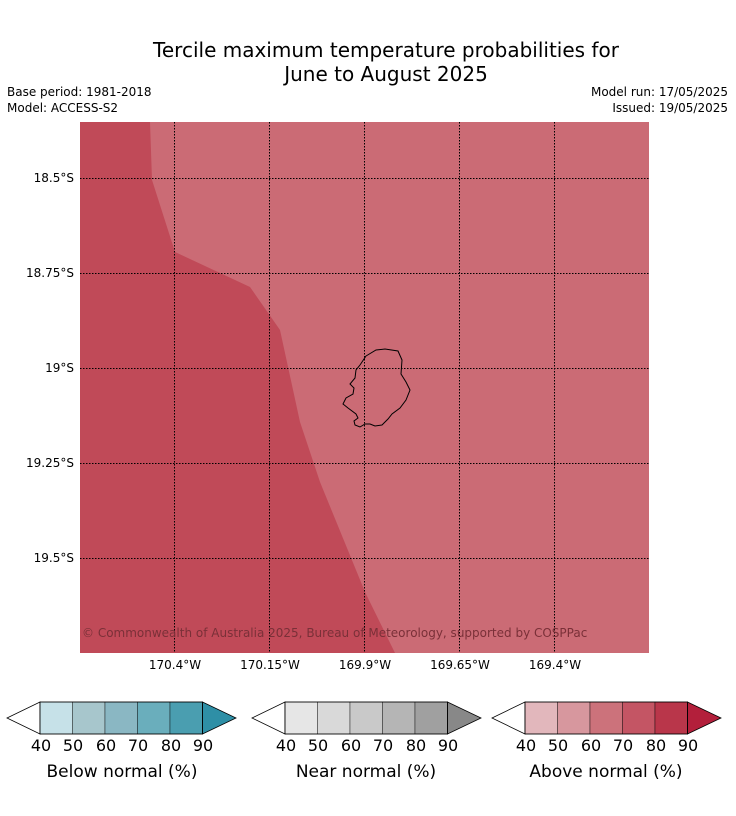 The width and height of the screenshot is (736, 816). Describe the element at coordinates (376, 388) in the screenshot. I see `island-coastline` at that location.